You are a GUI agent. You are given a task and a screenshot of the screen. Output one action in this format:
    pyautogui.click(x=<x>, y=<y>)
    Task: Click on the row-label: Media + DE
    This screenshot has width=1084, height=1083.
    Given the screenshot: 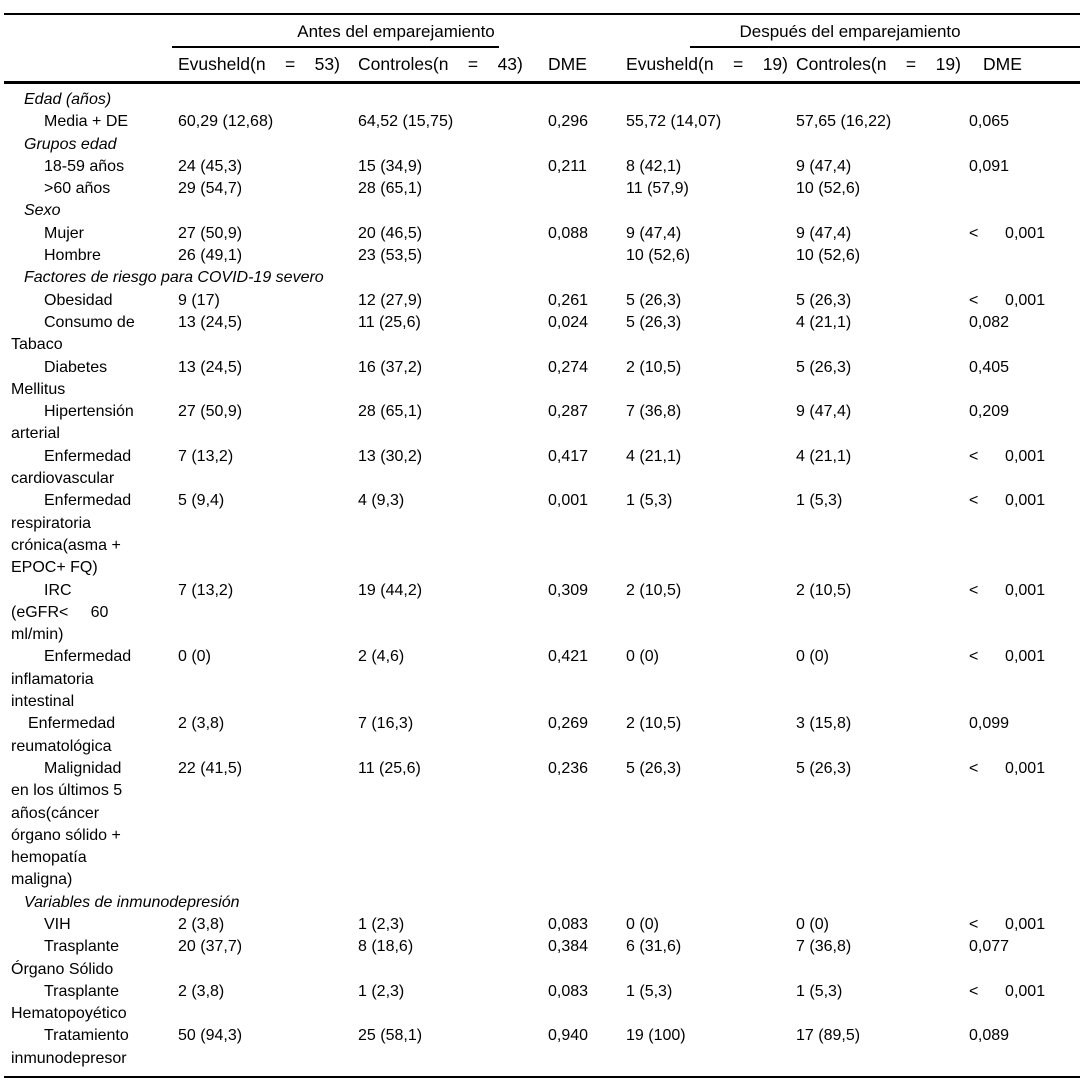 What is the action you would take?
    pyautogui.click(x=86, y=122)
    